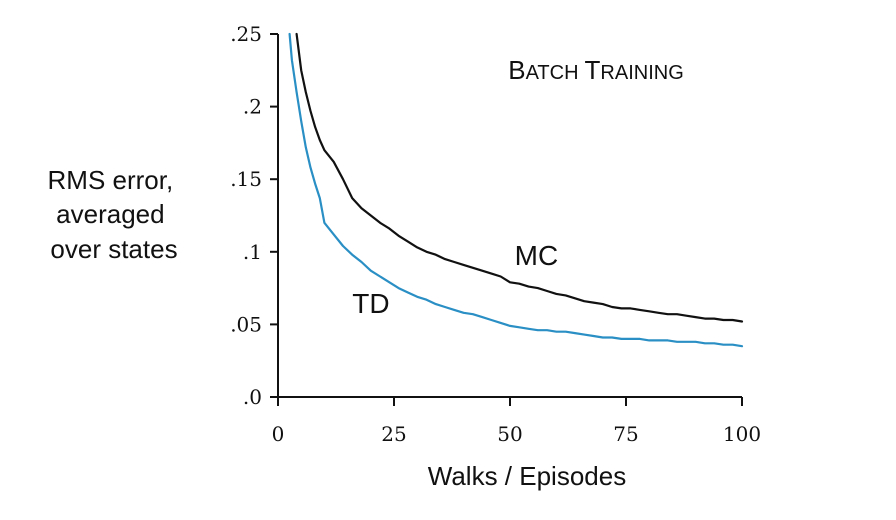 This screenshot has width=896, height=520. What do you see at coordinates (254, 215) in the screenshot?
I see `y-axis-ticks: .0 .05 .1 .15 .2 .25` at bounding box center [254, 215].